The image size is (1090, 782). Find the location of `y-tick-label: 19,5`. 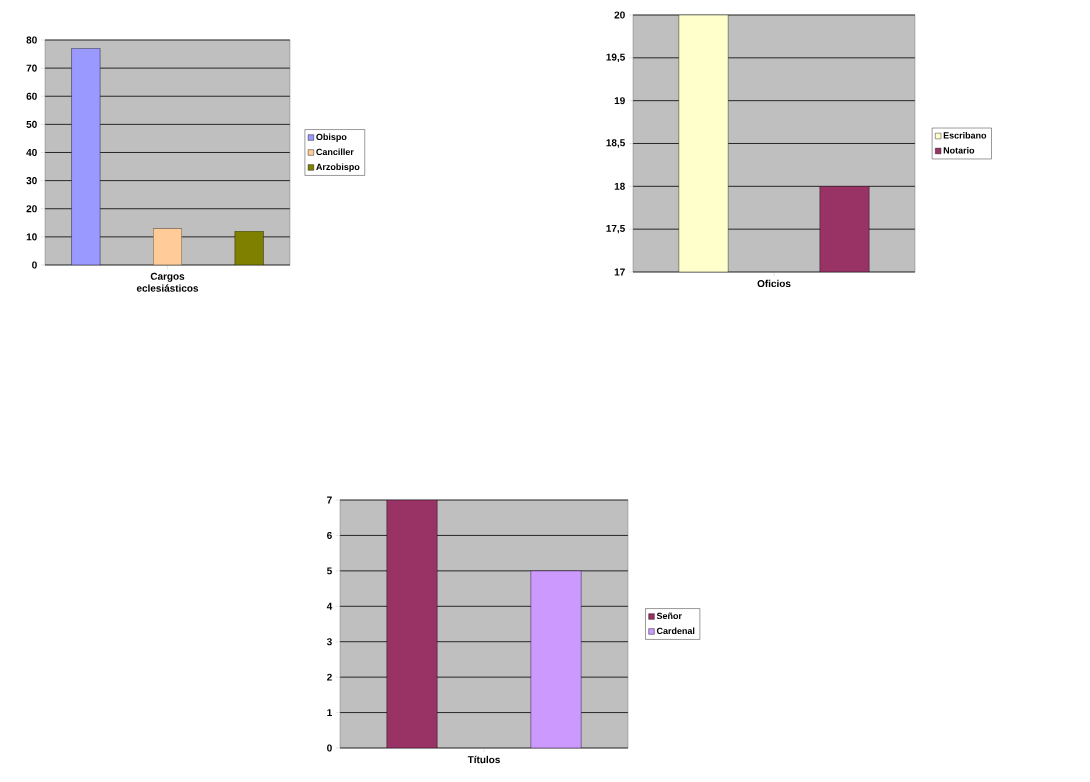

y-tick-label: 19,5 is located at coordinates (615, 58).